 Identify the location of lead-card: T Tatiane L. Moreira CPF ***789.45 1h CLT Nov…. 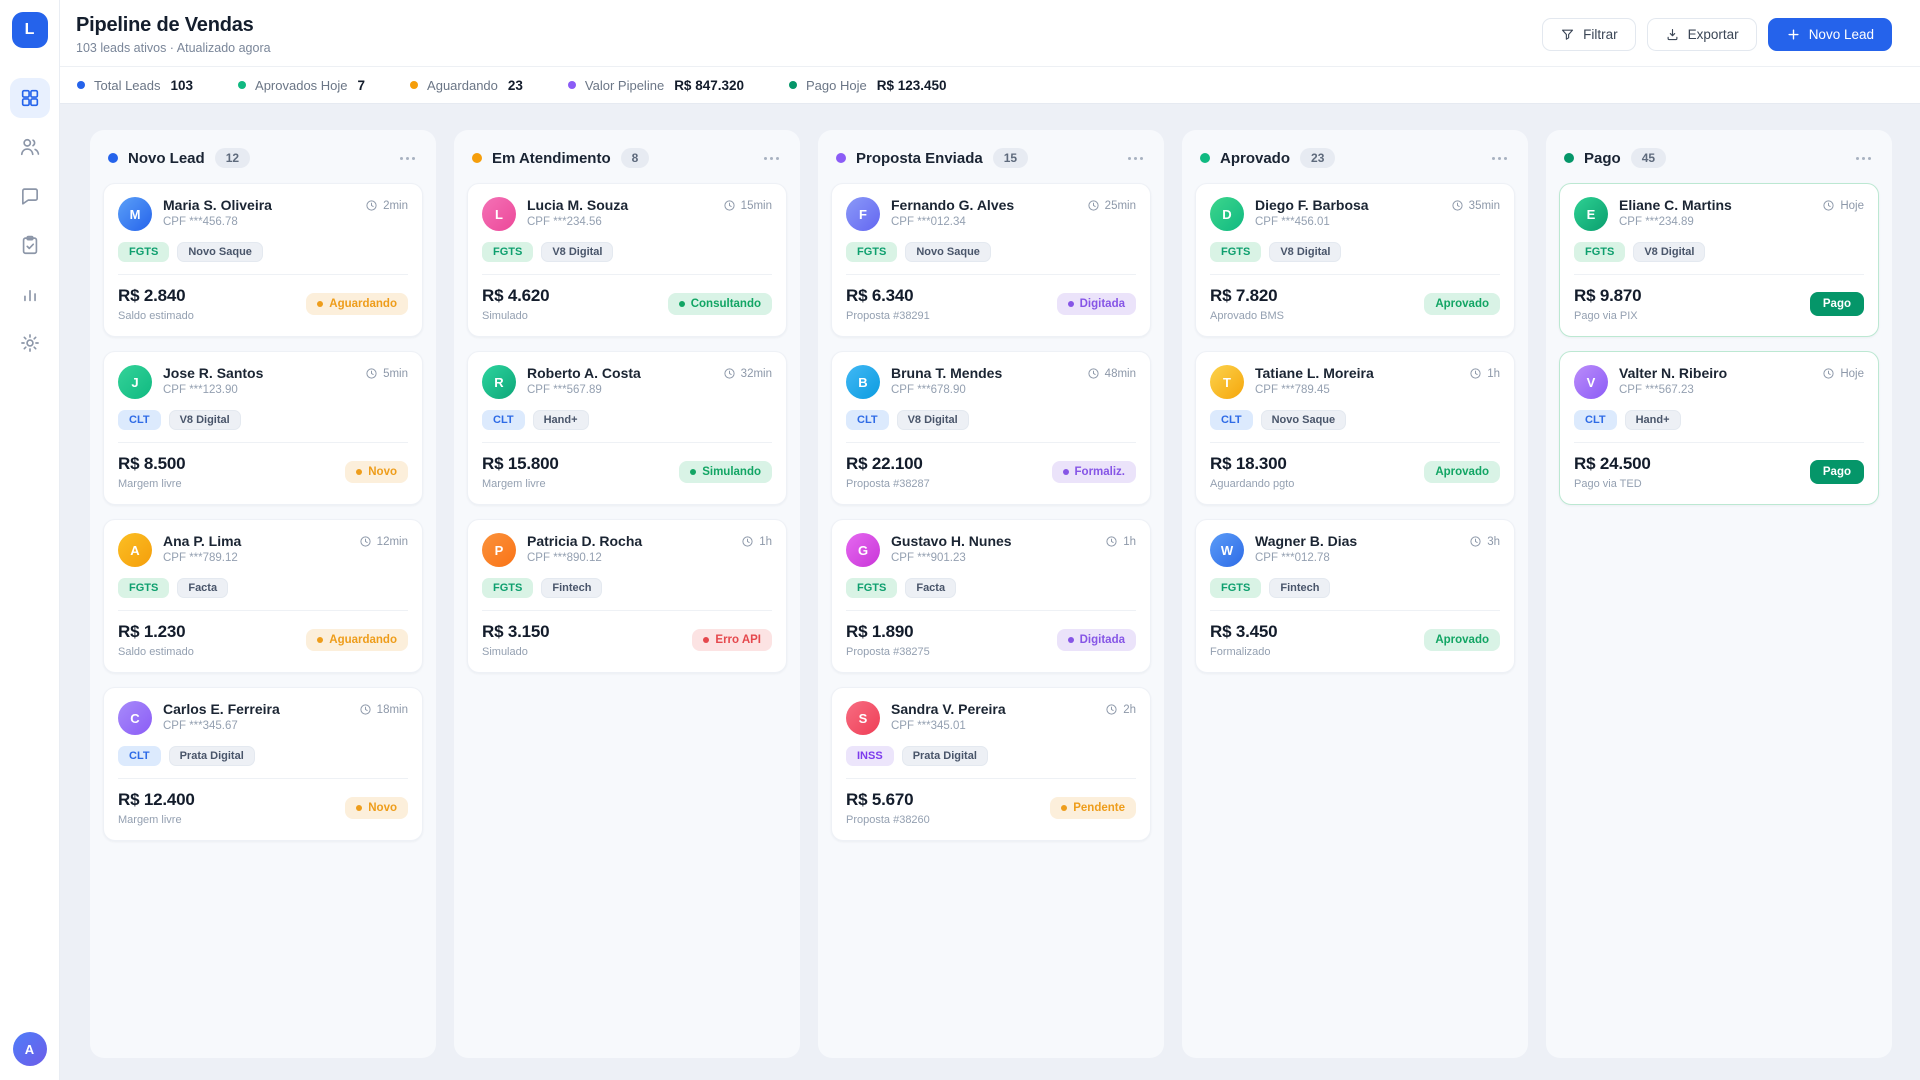
(1355, 428).